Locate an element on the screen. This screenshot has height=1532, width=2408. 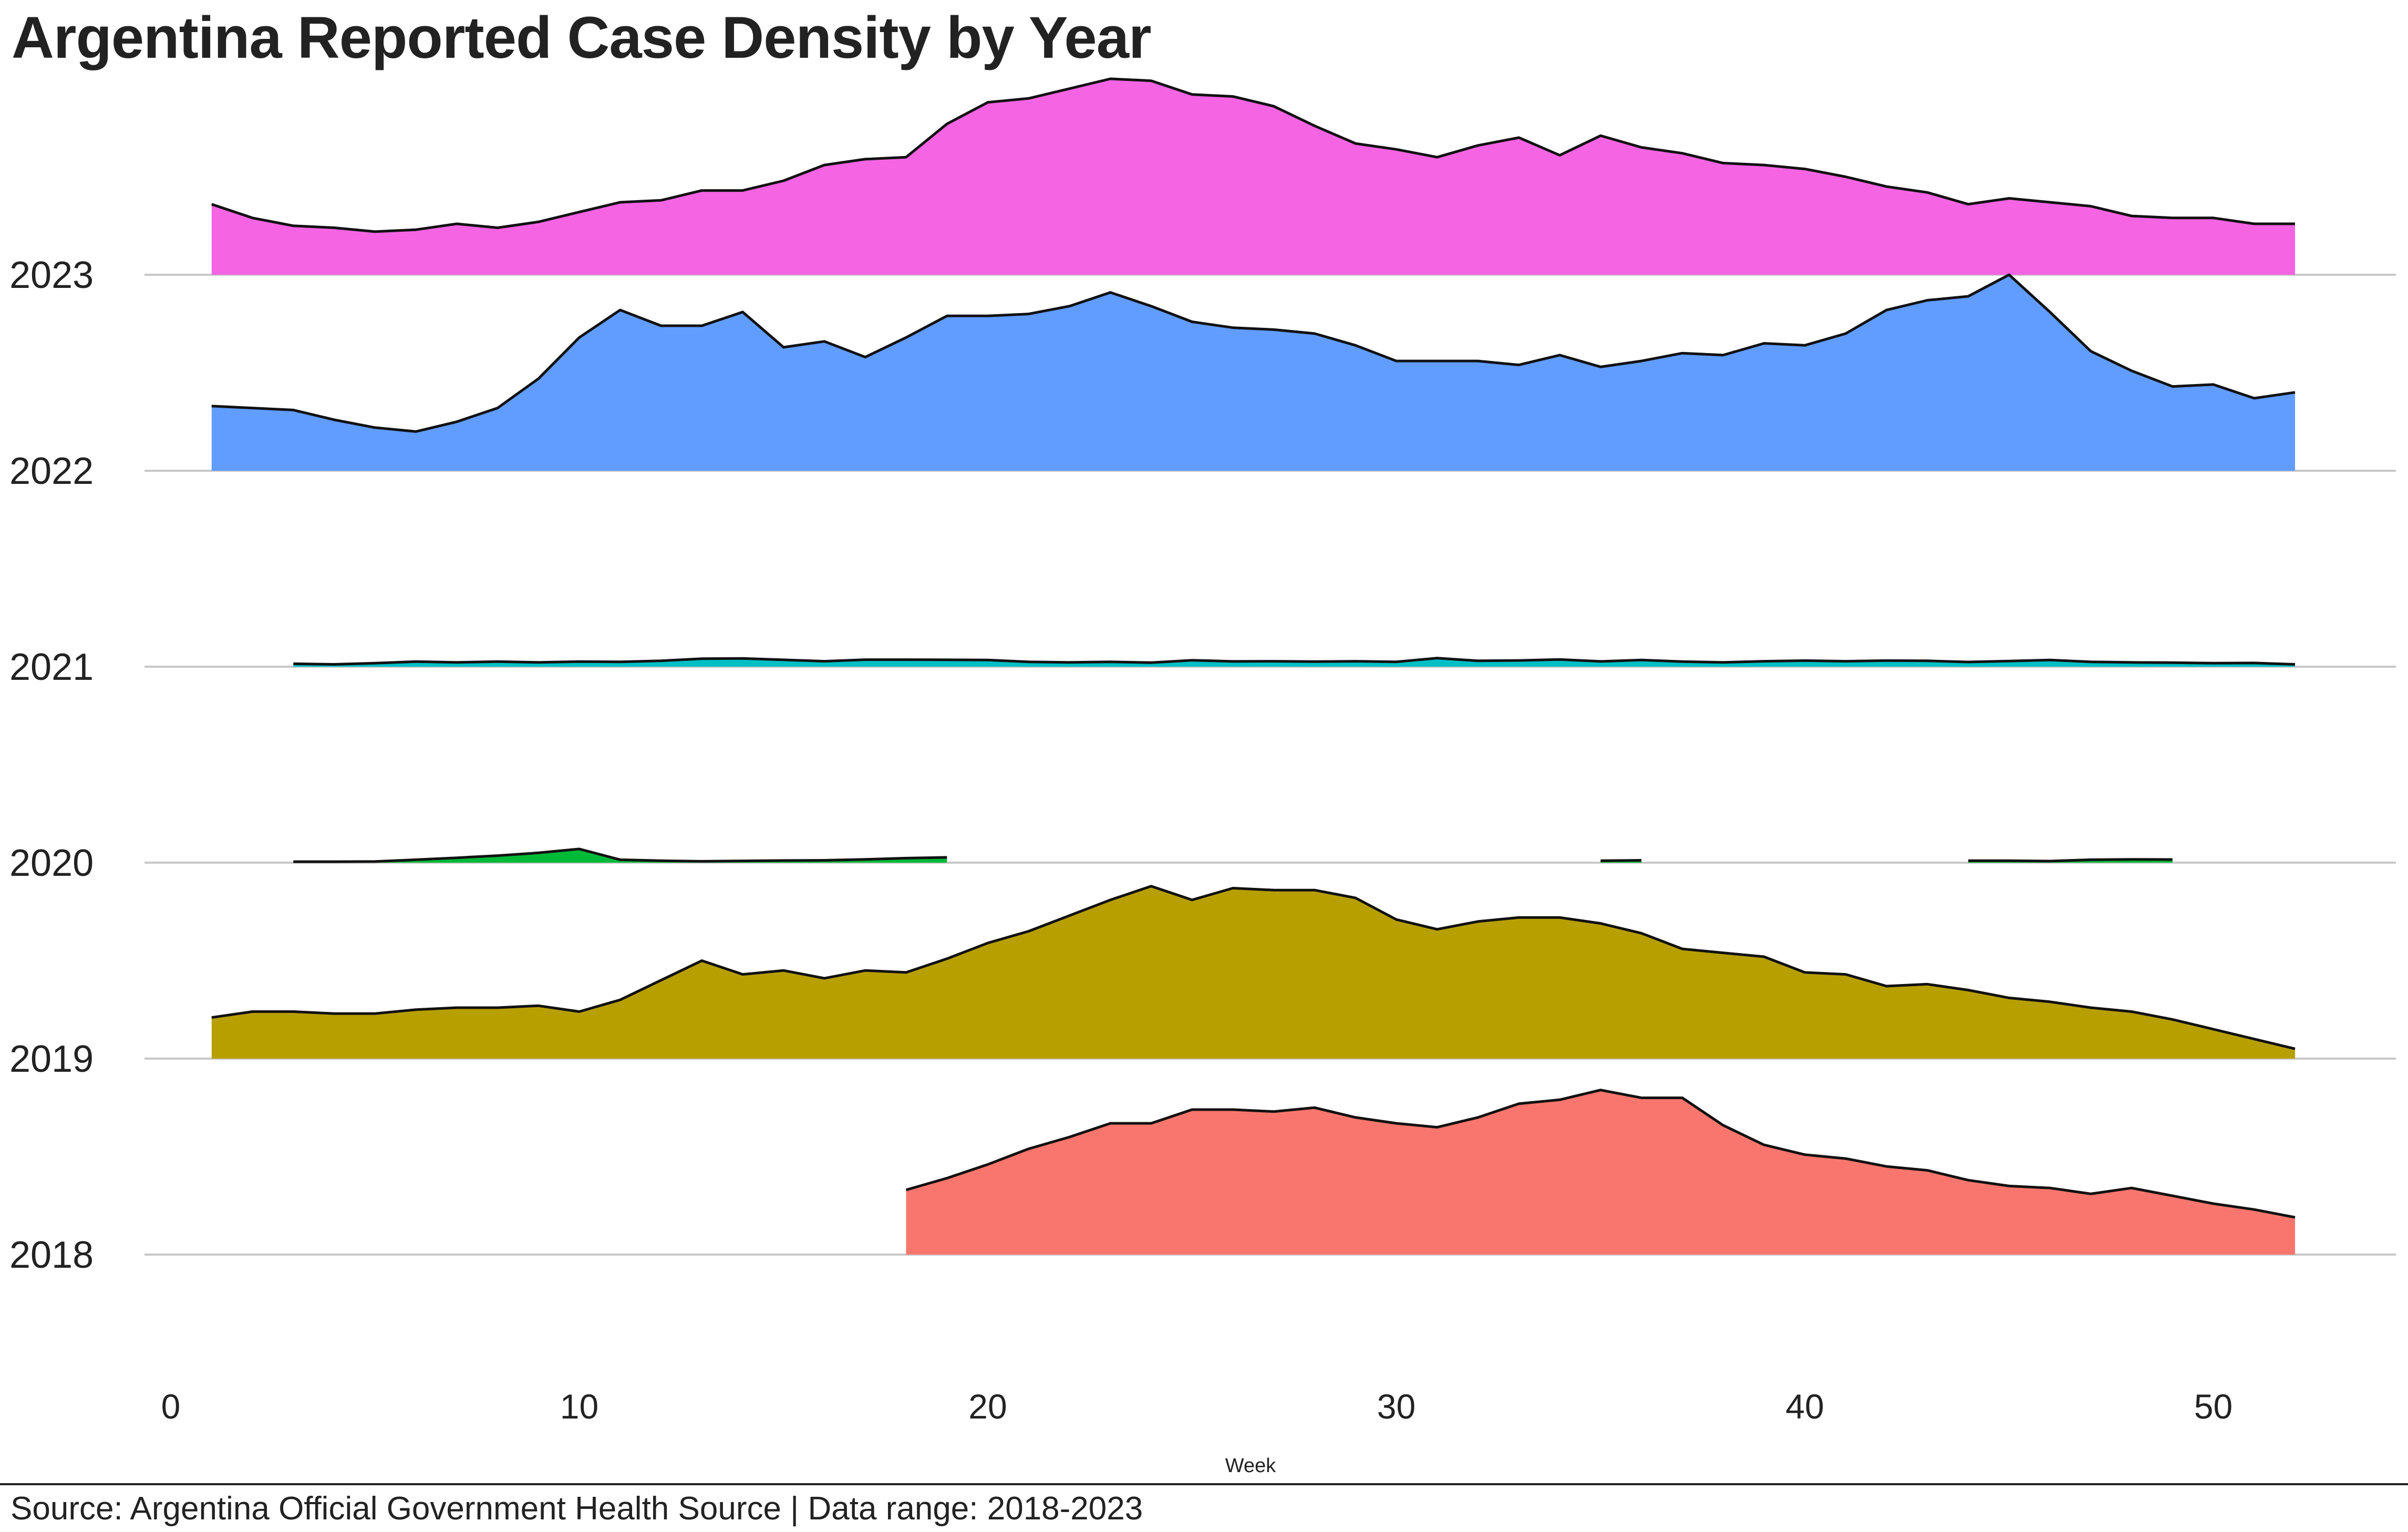
y-tick-2023: 2023 is located at coordinates (51, 275).